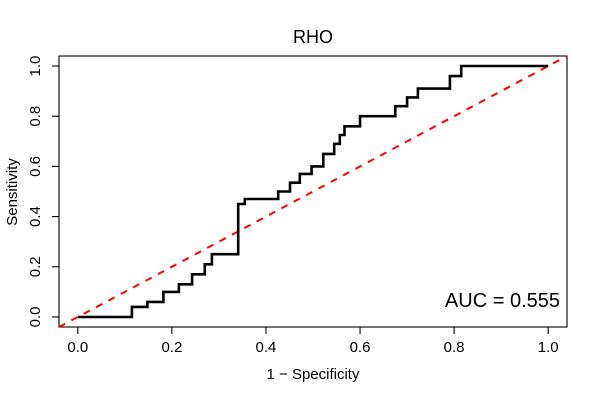  I want to click on x-tick-label: 1.0, so click(548, 347).